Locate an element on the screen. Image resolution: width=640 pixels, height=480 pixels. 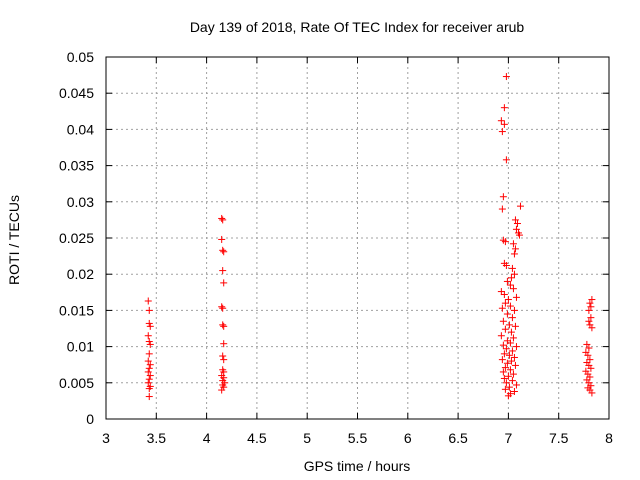
y-tick-label: 0.005 is located at coordinates (76, 383).